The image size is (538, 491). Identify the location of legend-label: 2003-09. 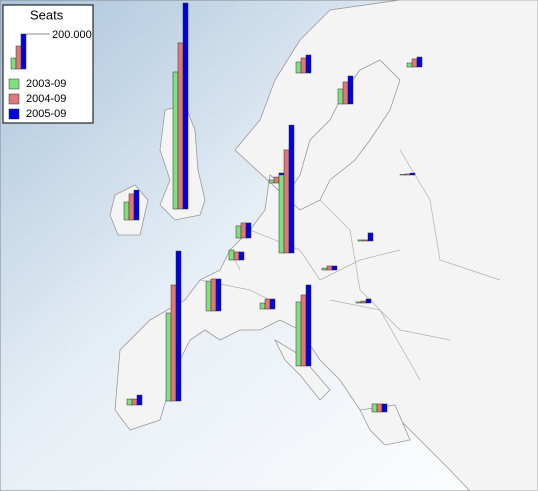
(46, 84).